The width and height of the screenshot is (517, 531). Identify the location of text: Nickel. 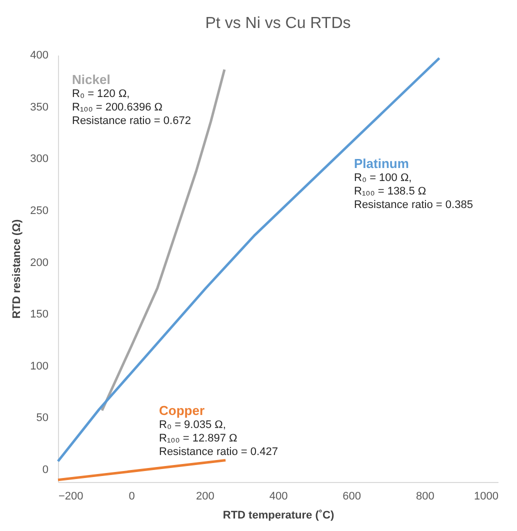
(91, 79).